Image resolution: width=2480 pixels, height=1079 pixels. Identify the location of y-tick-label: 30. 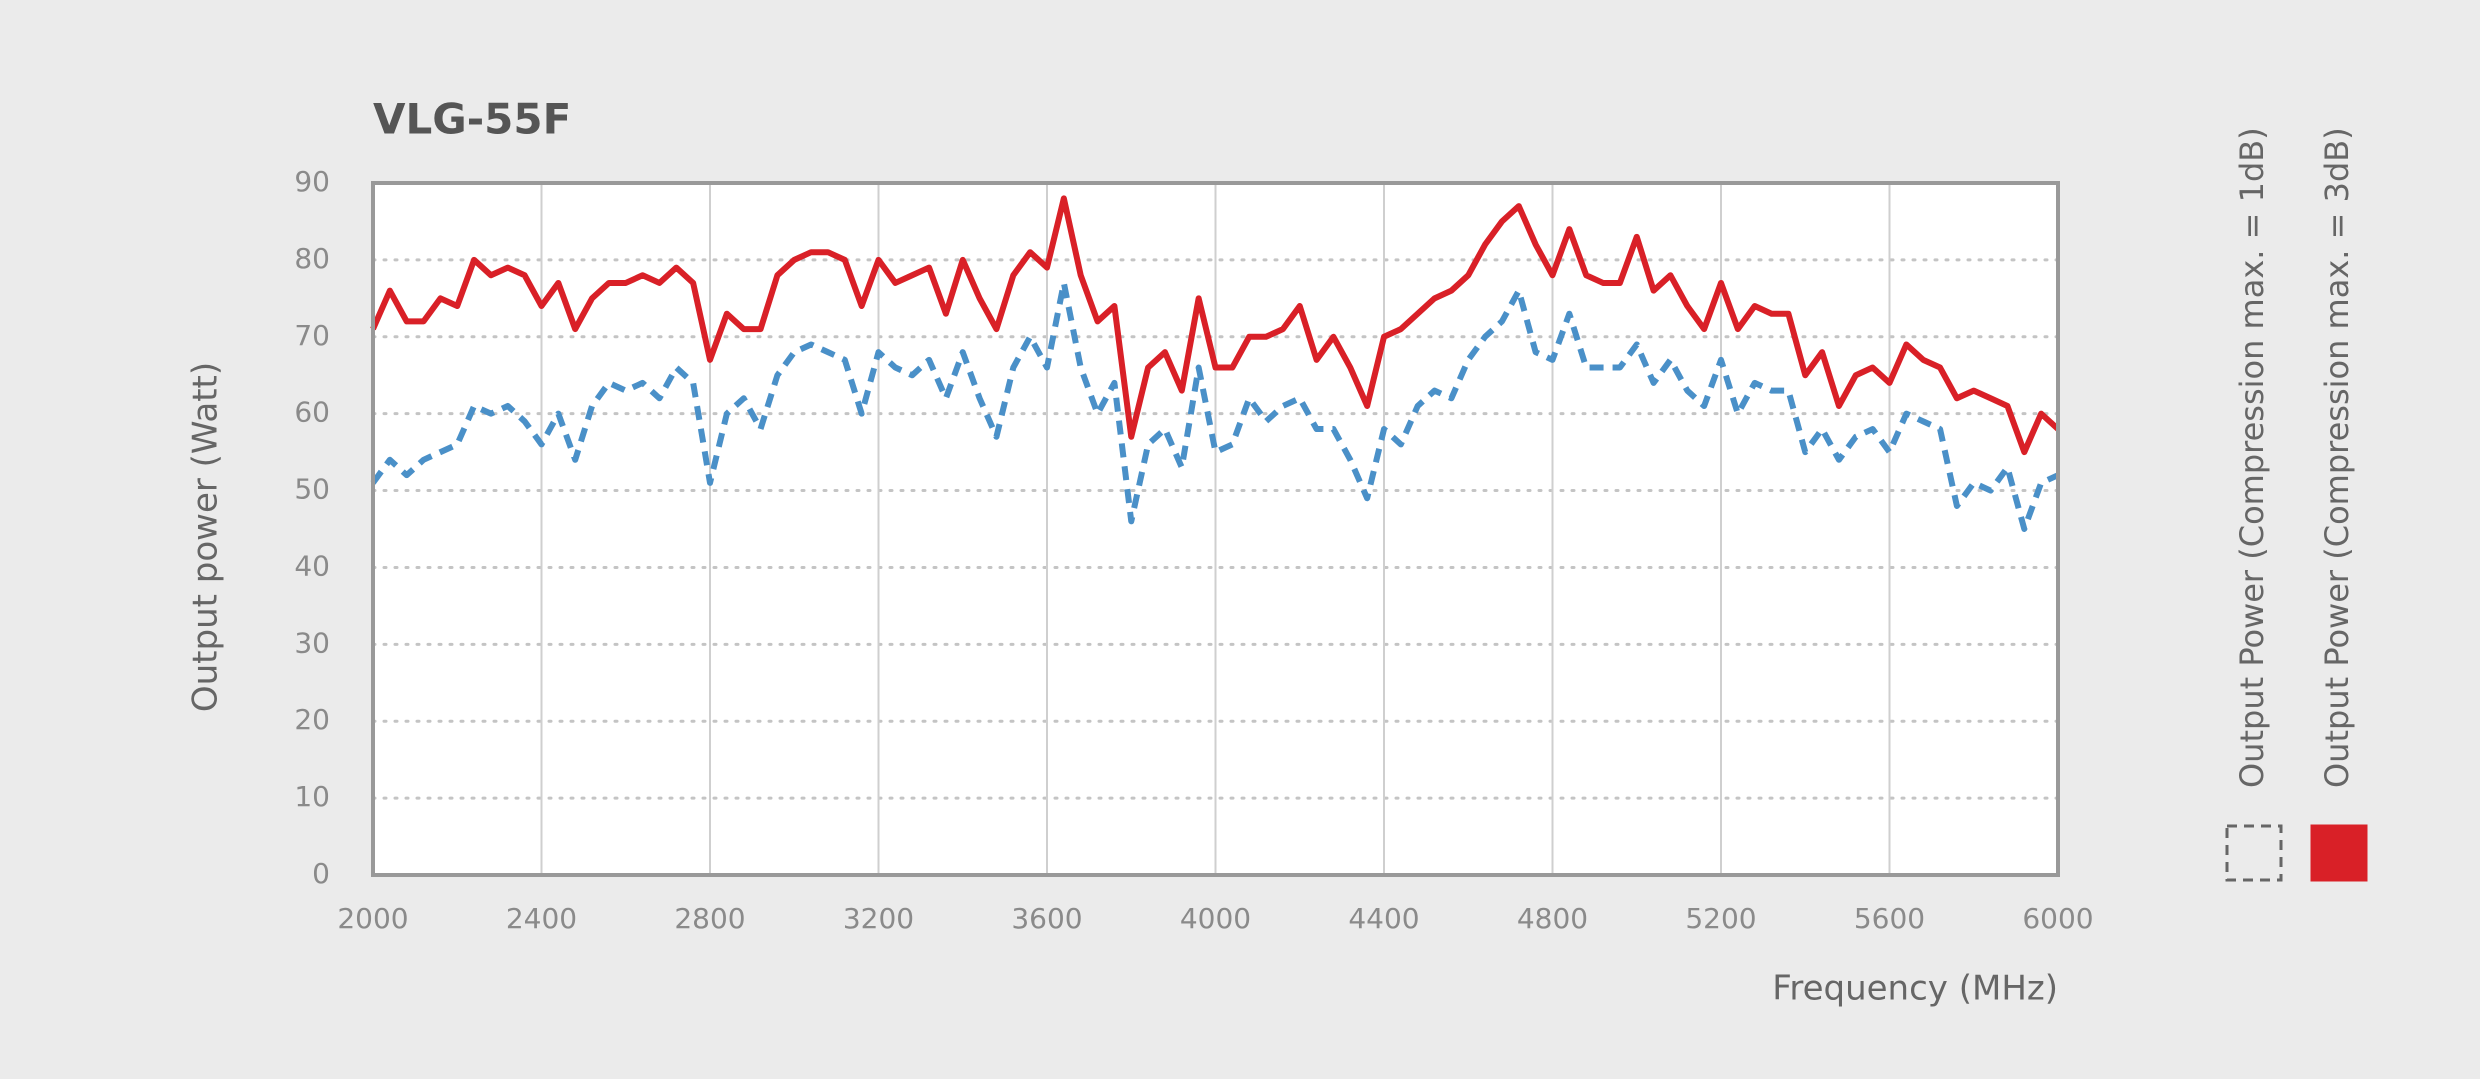
(312, 642).